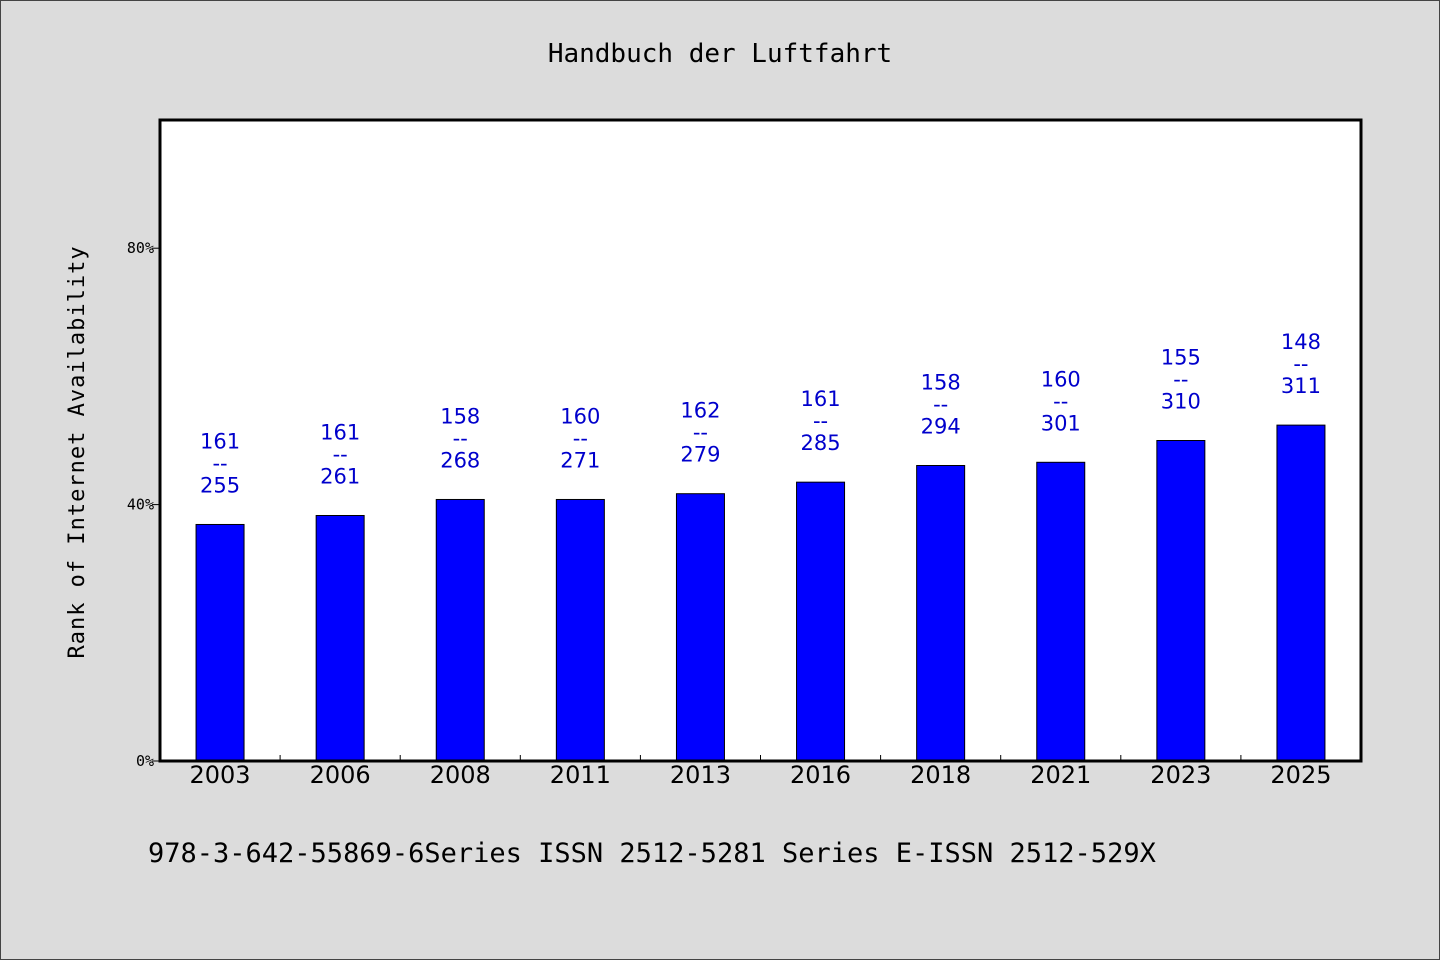 The image size is (1440, 960). What do you see at coordinates (821, 399) in the screenshot?
I see `data-label-top-2016: 161` at bounding box center [821, 399].